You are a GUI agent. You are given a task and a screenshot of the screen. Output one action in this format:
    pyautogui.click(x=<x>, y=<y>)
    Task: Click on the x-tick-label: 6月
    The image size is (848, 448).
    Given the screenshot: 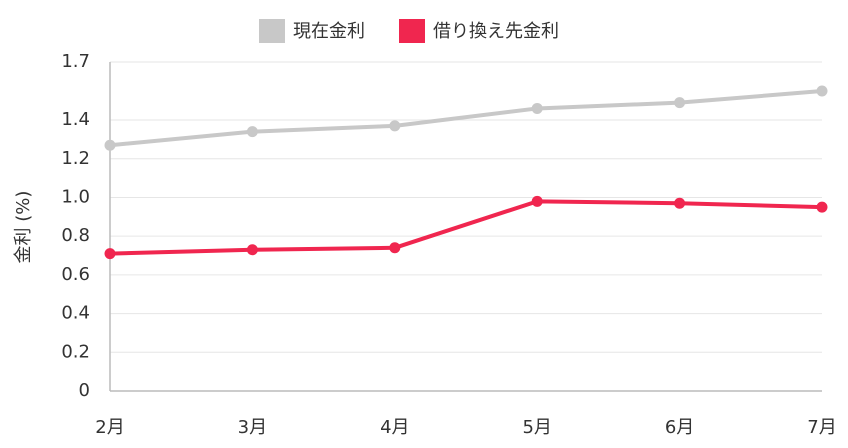 What is the action you would take?
    pyautogui.click(x=679, y=427)
    